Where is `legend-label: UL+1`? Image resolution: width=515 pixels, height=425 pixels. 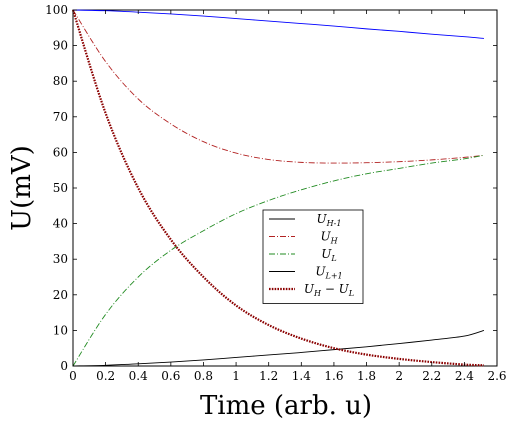 legend-label: UL+1 is located at coordinates (328, 273).